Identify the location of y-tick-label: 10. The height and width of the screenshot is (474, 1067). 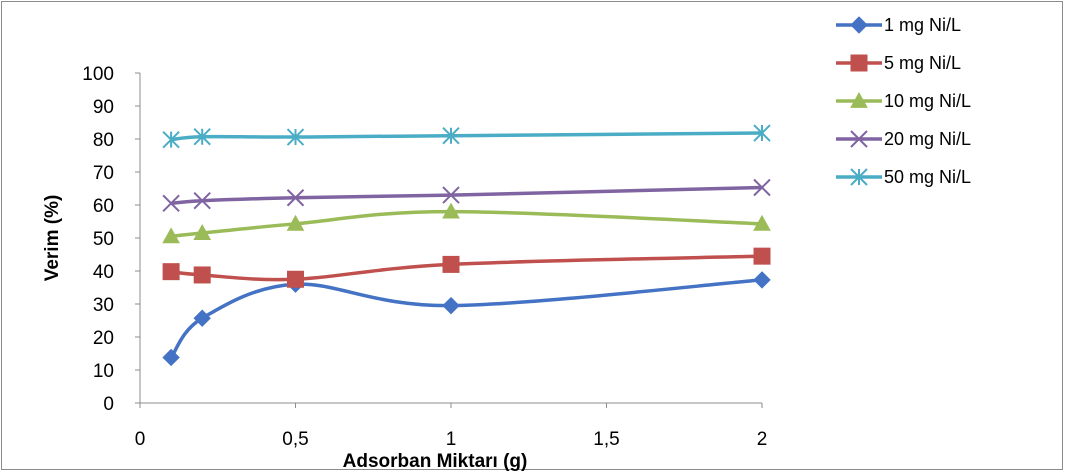
(103, 371).